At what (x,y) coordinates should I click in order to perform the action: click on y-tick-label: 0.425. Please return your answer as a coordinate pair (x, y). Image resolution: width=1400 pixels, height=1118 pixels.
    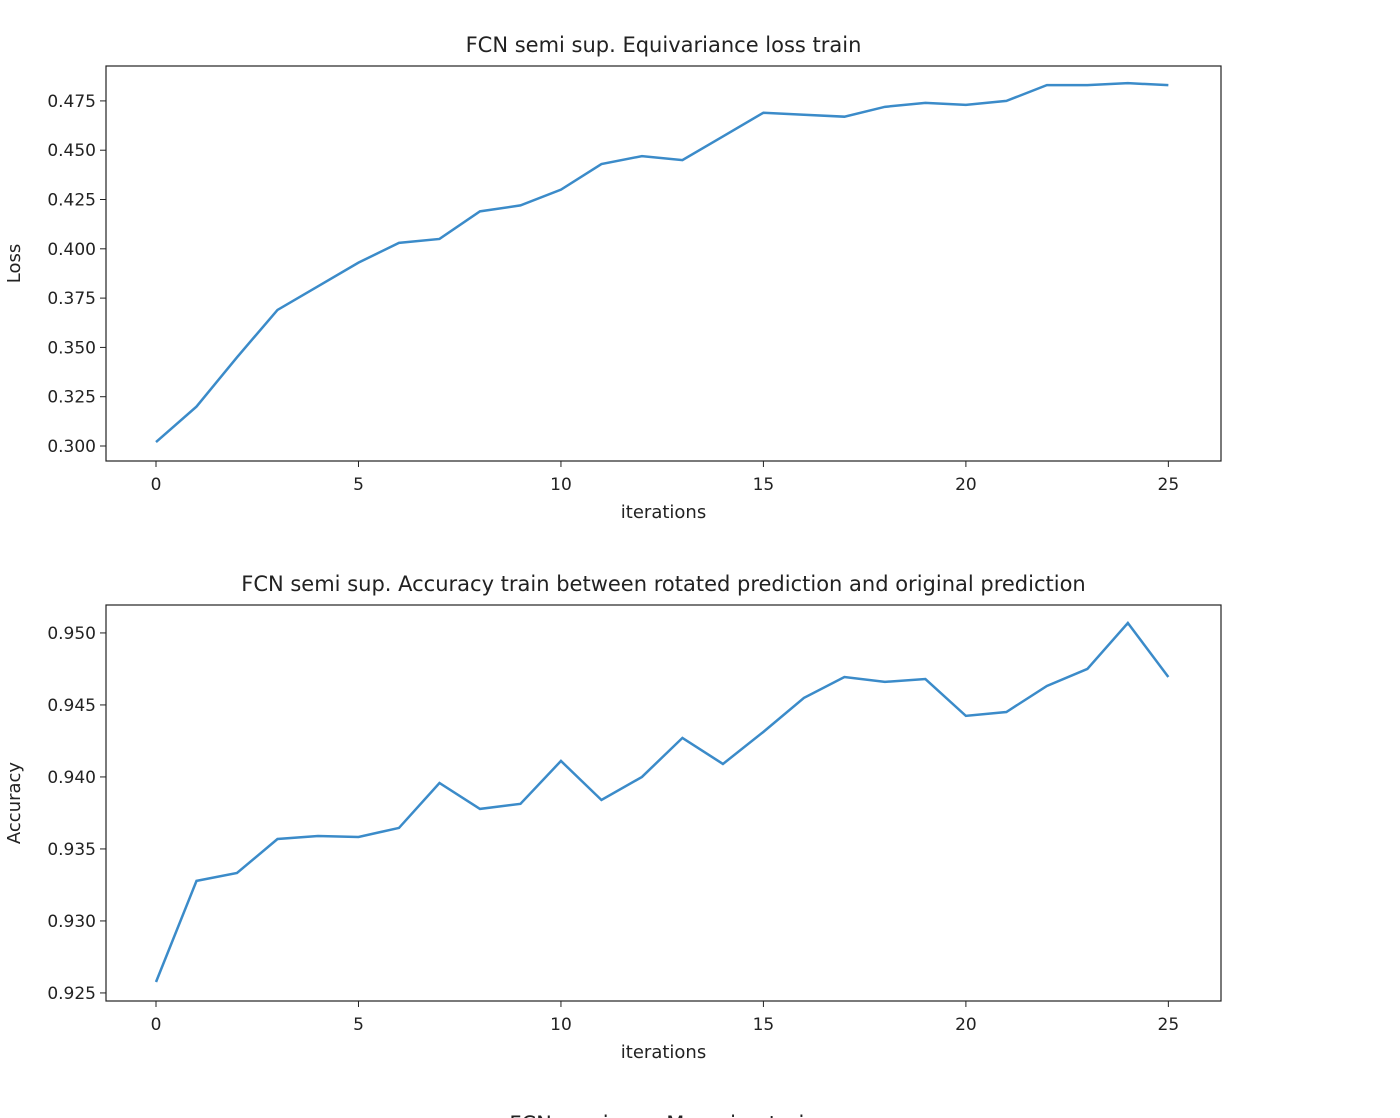
    Looking at the image, I should click on (71, 201).